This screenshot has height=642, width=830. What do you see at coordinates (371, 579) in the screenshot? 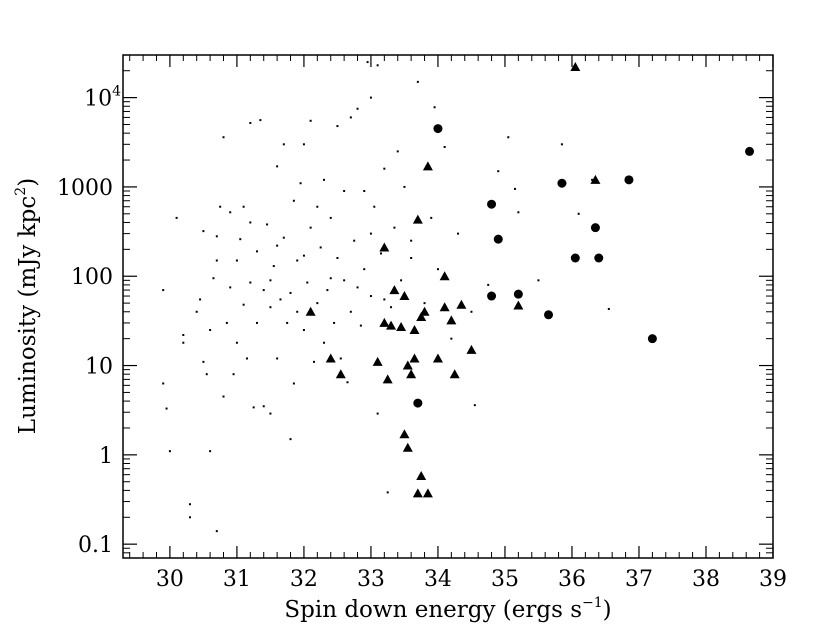
I see `x-tick-label: 33` at bounding box center [371, 579].